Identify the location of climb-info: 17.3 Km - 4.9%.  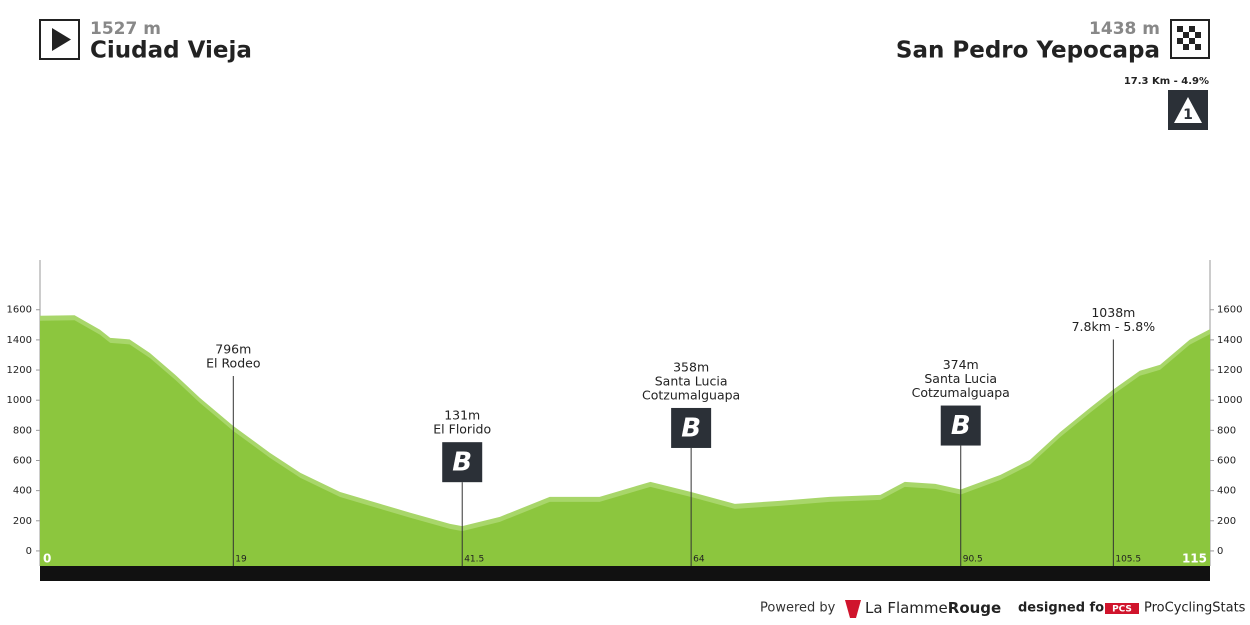
(1166, 81).